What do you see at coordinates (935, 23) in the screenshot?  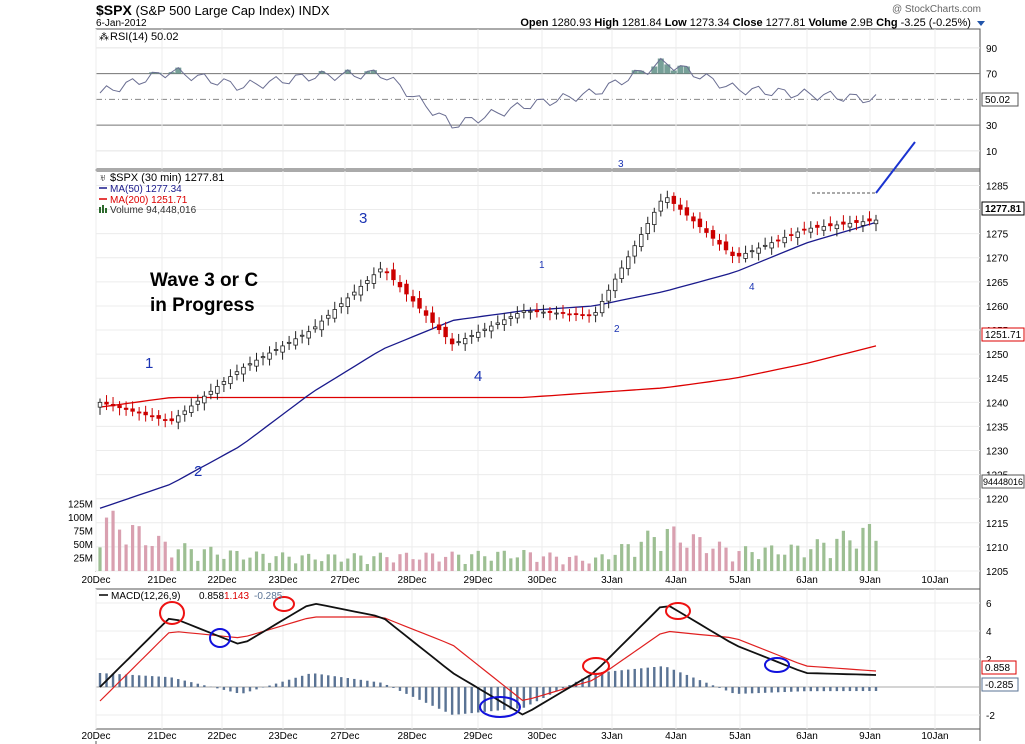 I see `chg-value: -3.25 (-0.25%)` at bounding box center [935, 23].